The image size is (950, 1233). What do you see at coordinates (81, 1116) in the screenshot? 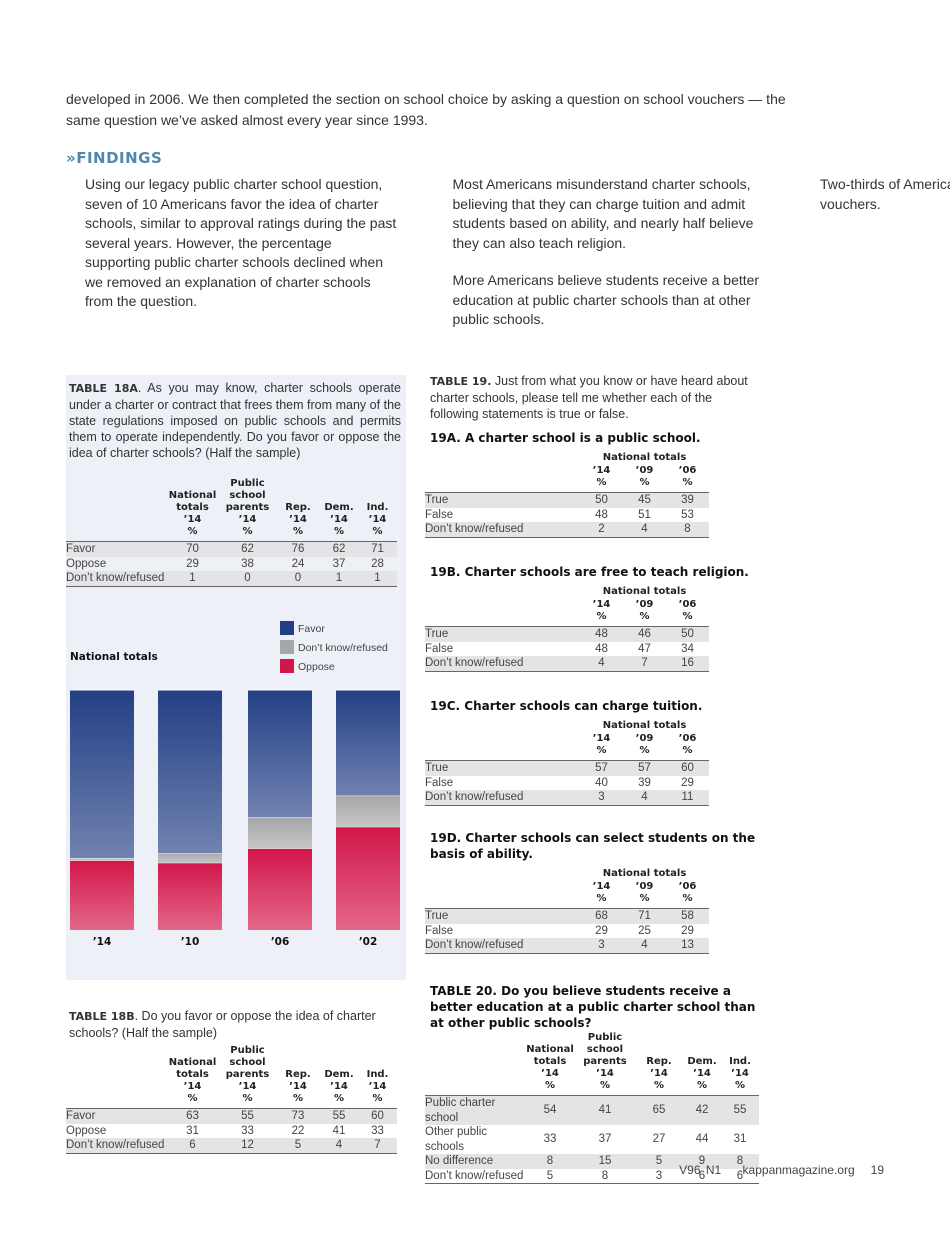
I see `row-label: Favor` at bounding box center [81, 1116].